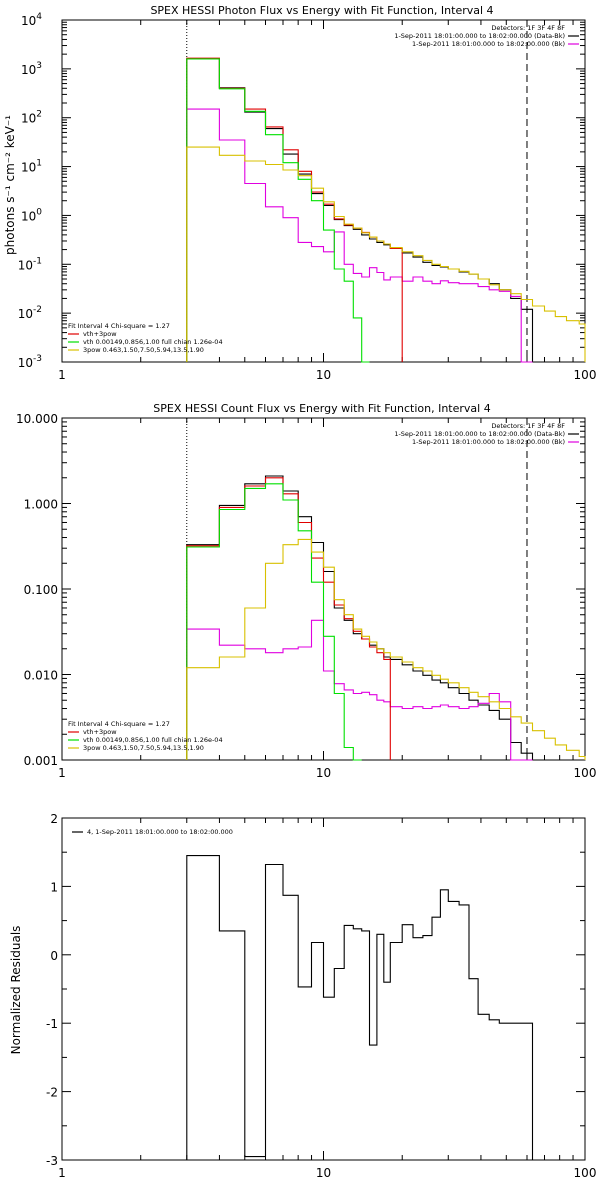 This screenshot has height=1200, width=600. Describe the element at coordinates (30, 313) in the screenshot. I see `y-tick-label: 10⁻²` at that location.